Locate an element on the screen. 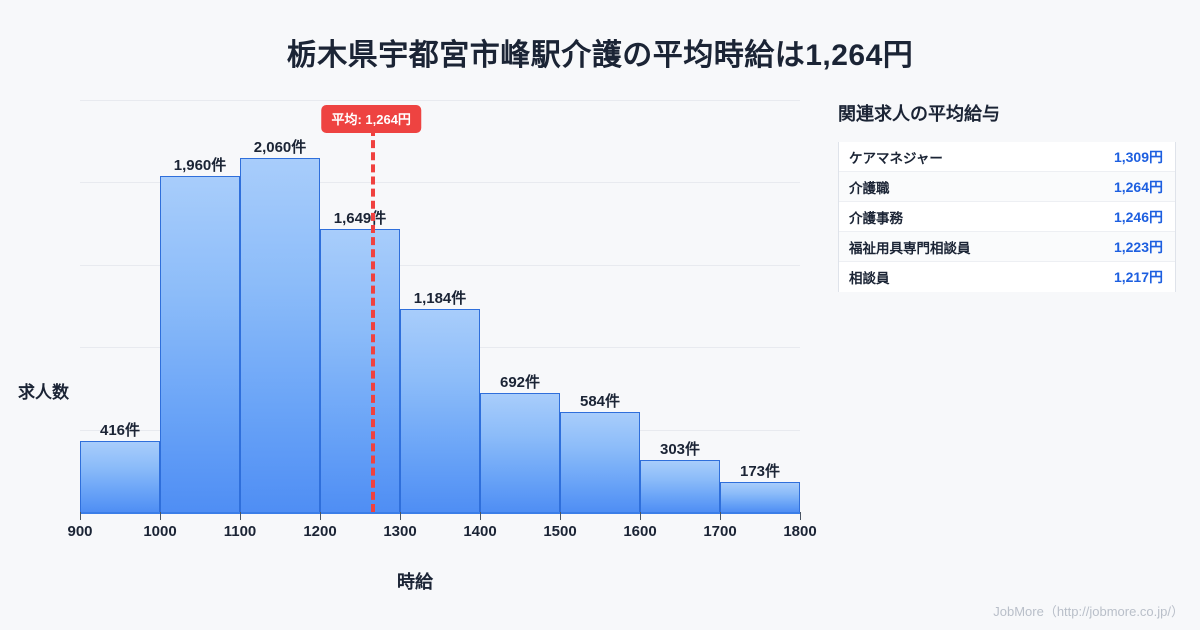 This screenshot has height=630, width=1200. x-axis-baseline is located at coordinates (440, 513).